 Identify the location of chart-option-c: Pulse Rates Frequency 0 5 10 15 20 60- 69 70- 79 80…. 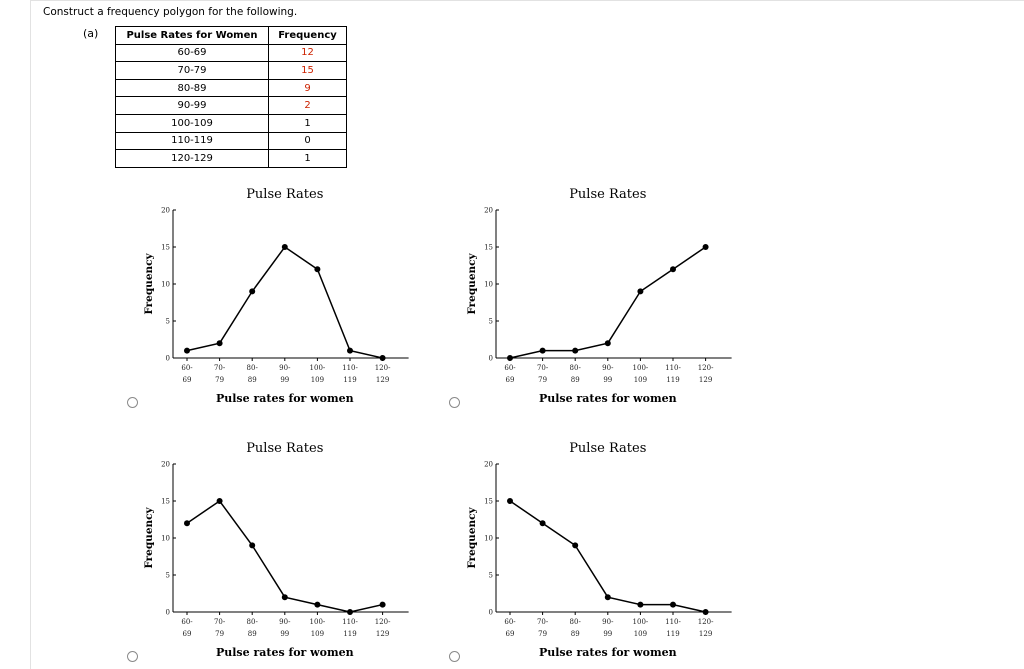
(276, 550).